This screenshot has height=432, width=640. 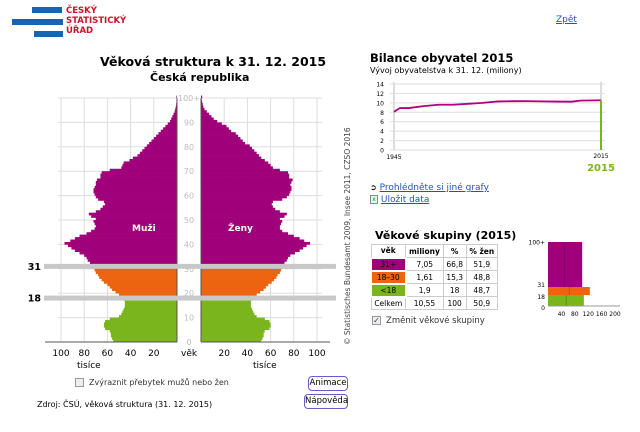 What do you see at coordinates (382, 113) in the screenshot?
I see `y-tick-label: 8` at bounding box center [382, 113].